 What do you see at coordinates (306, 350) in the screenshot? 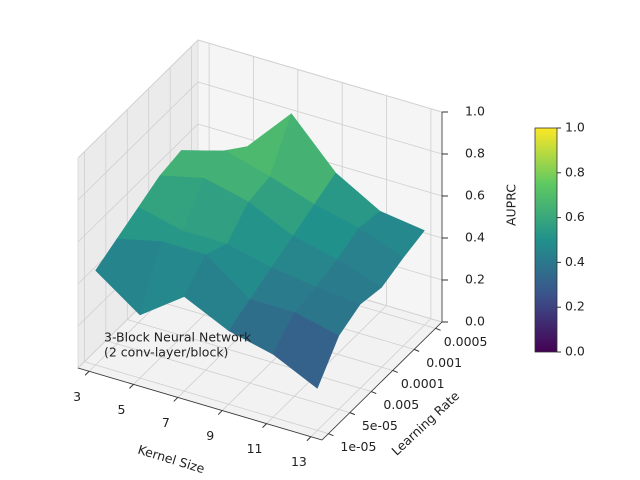
I see `surface-face` at bounding box center [306, 350].